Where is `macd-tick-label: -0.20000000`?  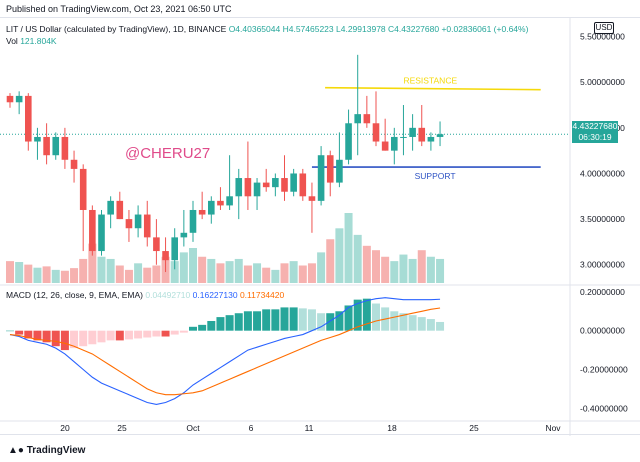
macd-tick-label: -0.20000000 is located at coordinates (604, 369).